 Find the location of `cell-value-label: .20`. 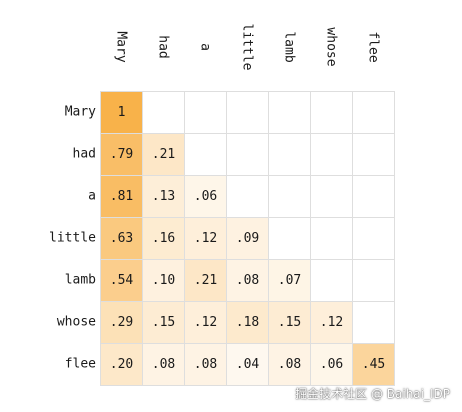

cell-value-label: .20 is located at coordinates (121, 364).